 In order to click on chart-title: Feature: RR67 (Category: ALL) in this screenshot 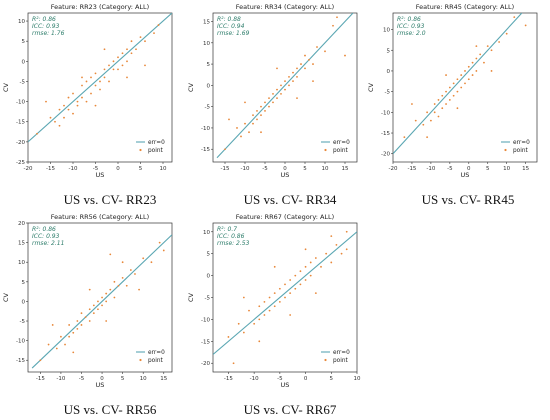, I will do `click(285, 217)`.